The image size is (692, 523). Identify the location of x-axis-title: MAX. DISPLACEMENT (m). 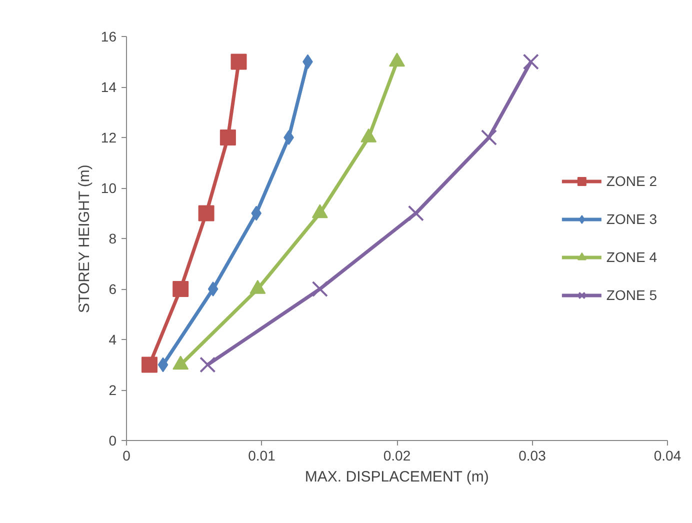
(396, 477).